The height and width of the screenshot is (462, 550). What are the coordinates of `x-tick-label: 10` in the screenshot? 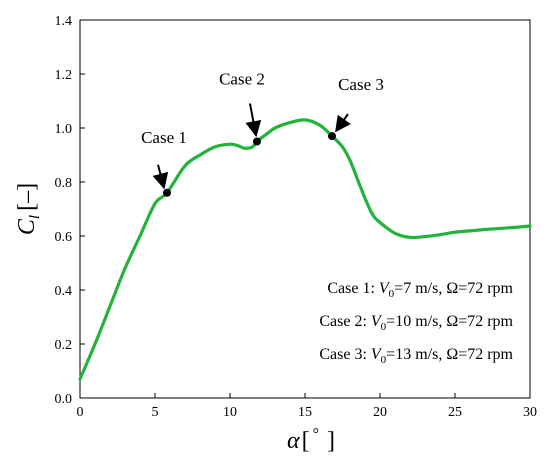 It's located at (230, 412).